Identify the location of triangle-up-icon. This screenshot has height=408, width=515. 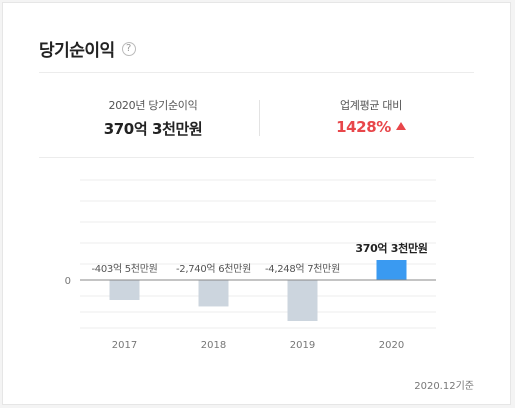
(400, 126).